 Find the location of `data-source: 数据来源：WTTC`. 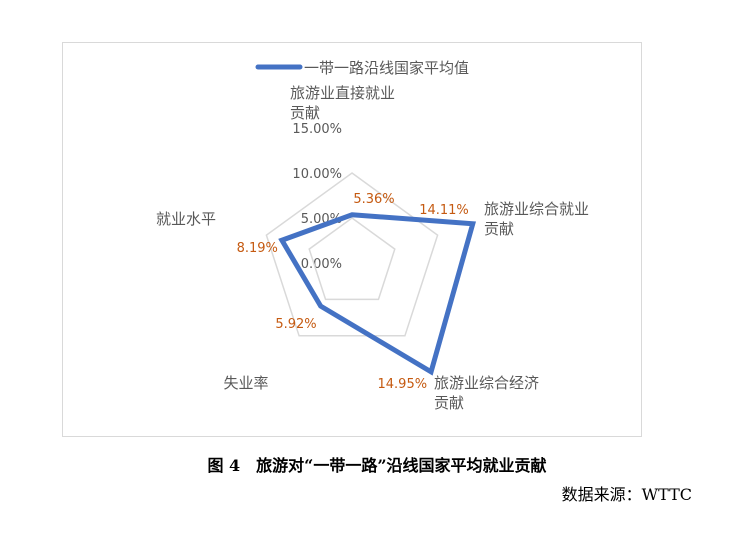

data-source: 数据来源：WTTC is located at coordinates (626, 494).